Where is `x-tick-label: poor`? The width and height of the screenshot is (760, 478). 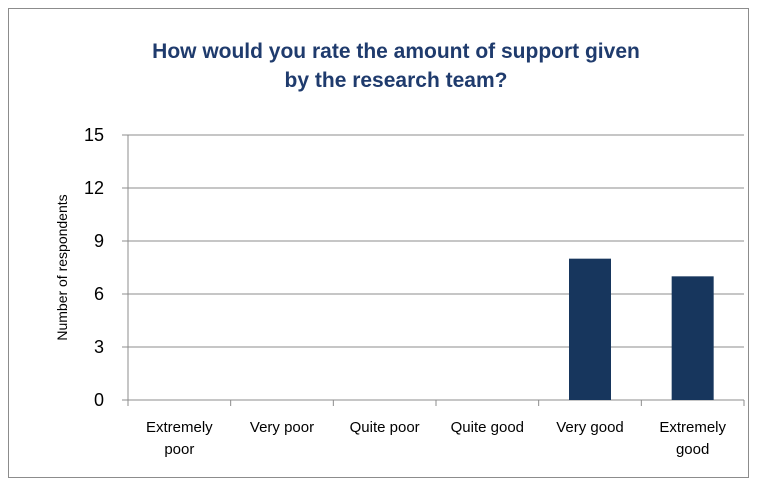
x-tick-label: poor is located at coordinates (179, 449).